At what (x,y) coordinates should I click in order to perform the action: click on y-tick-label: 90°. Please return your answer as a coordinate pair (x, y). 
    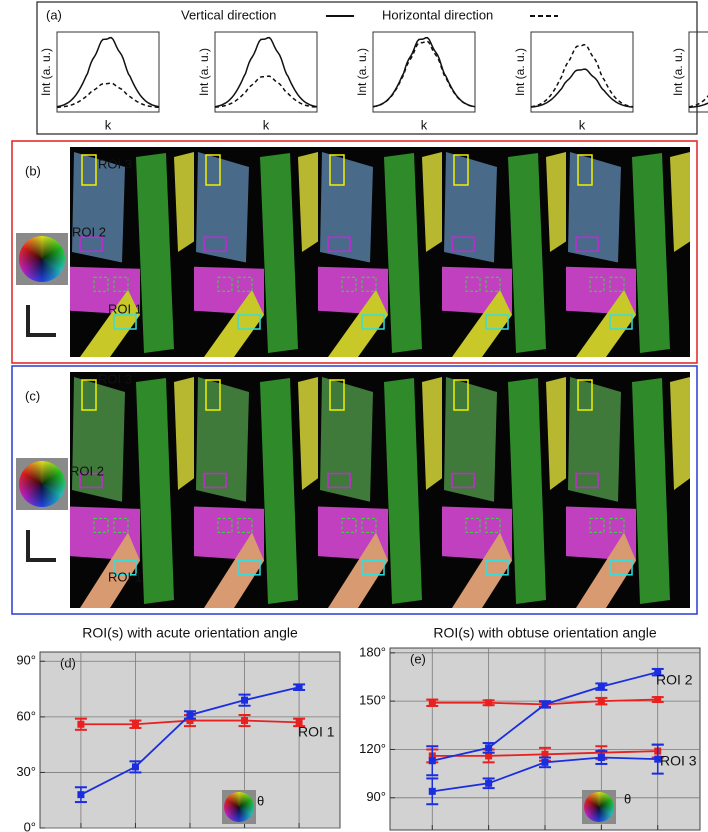
    Looking at the image, I should click on (26, 660).